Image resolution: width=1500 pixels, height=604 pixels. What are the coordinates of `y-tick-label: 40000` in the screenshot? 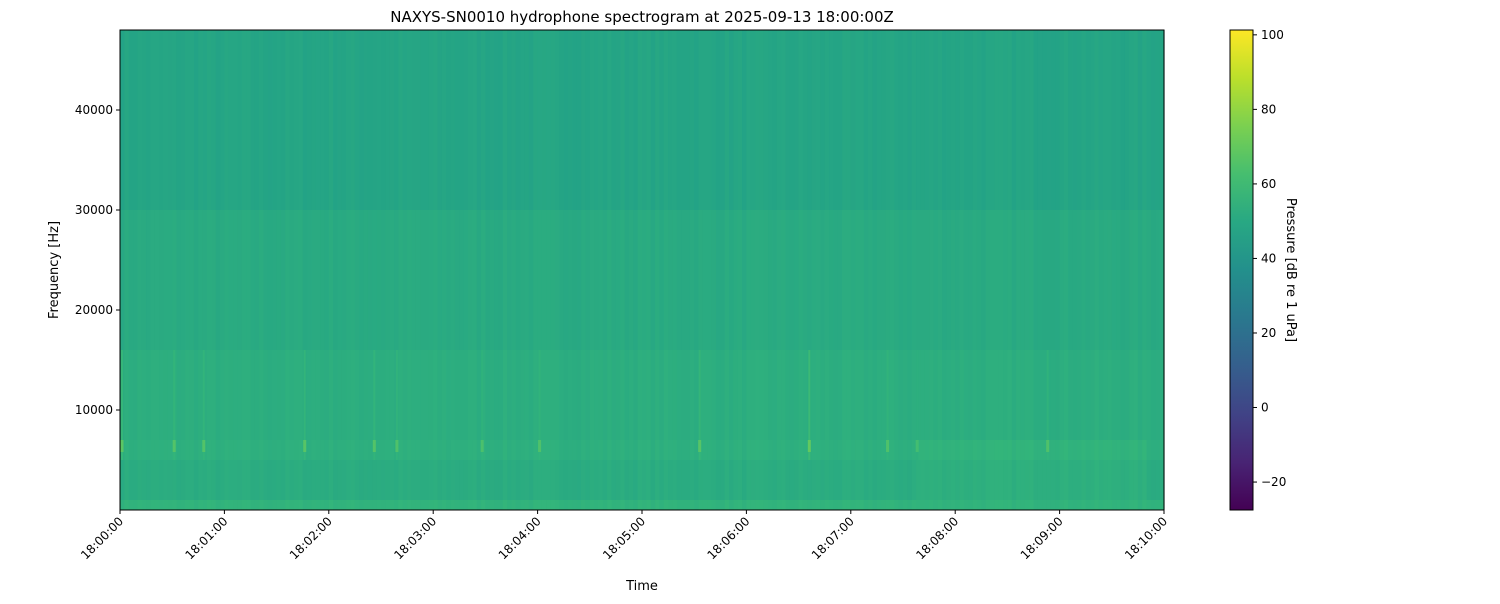 It's located at (94, 110).